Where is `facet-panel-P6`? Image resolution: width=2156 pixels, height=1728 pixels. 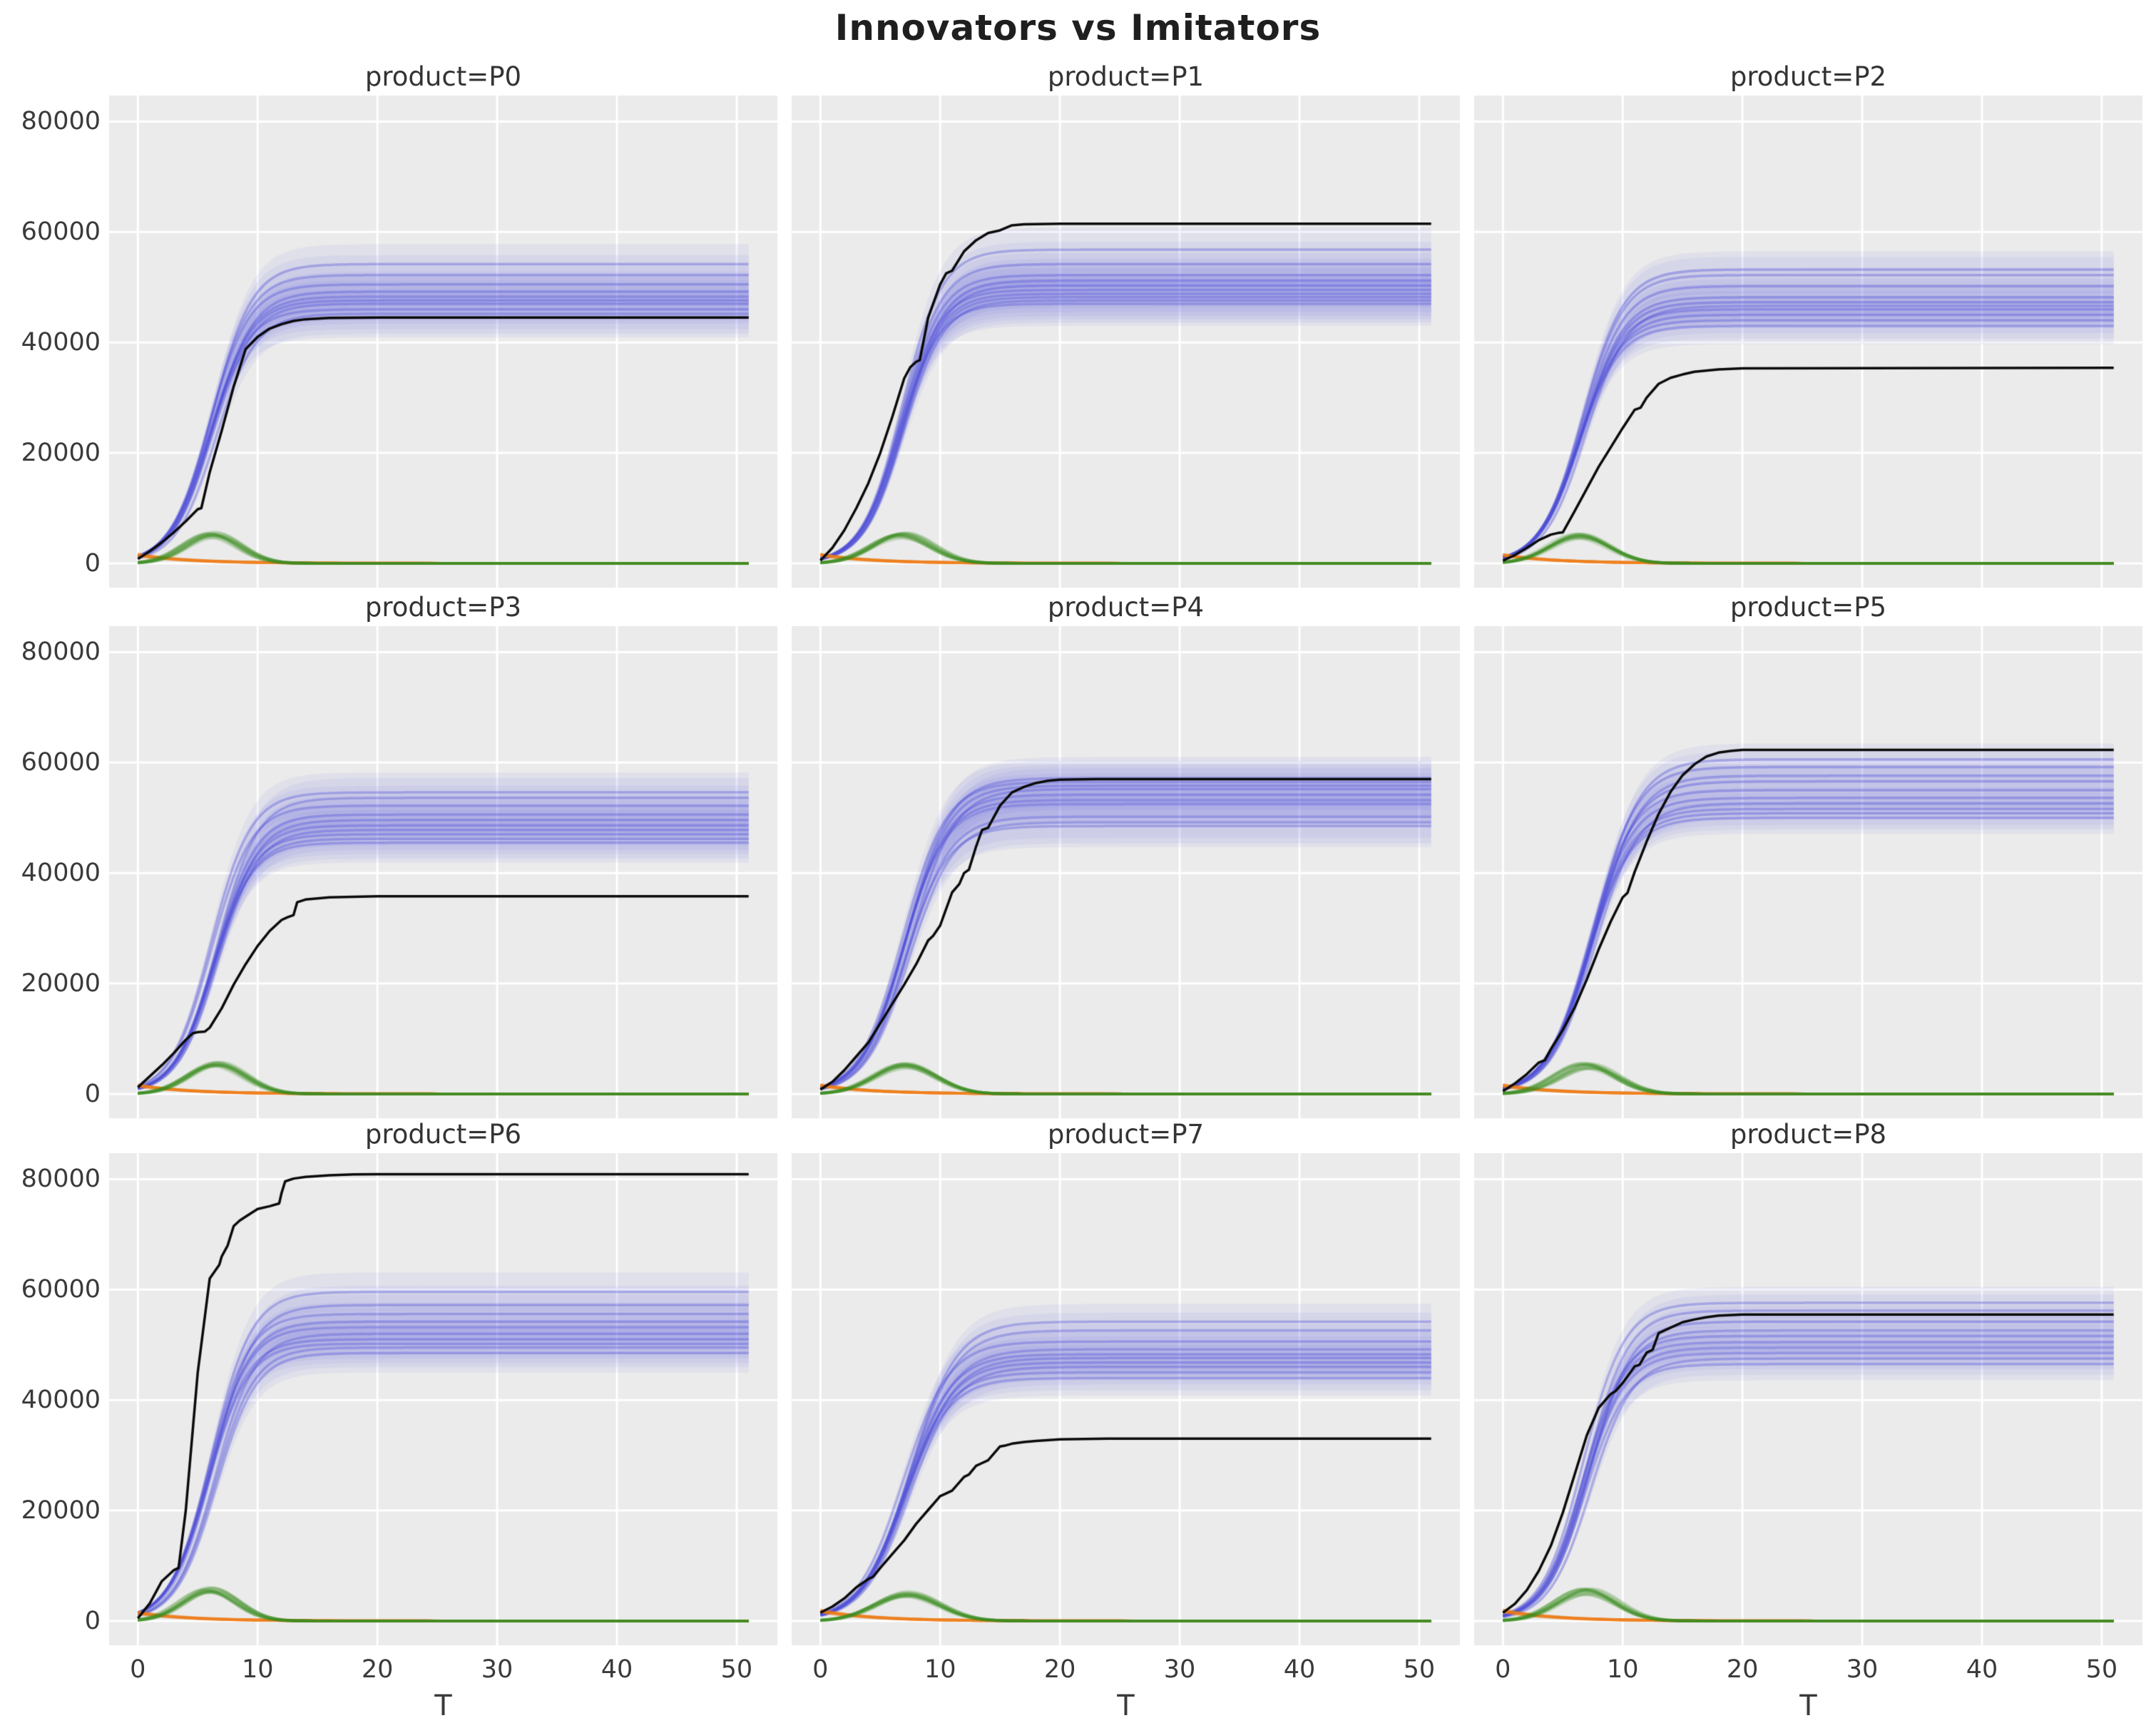 facet-panel-P6 is located at coordinates (443, 1399).